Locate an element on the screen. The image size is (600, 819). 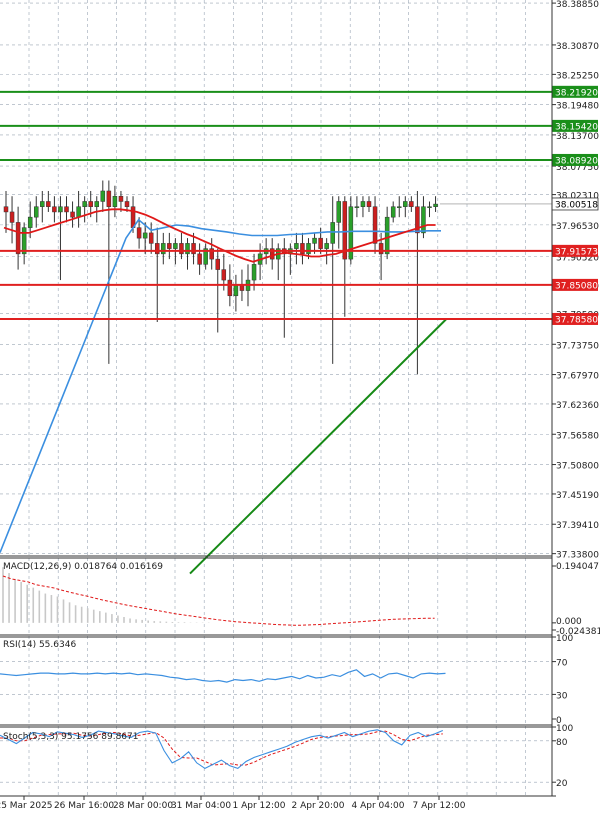
stoch-tick-label: 100 is located at coordinates (564, 729).